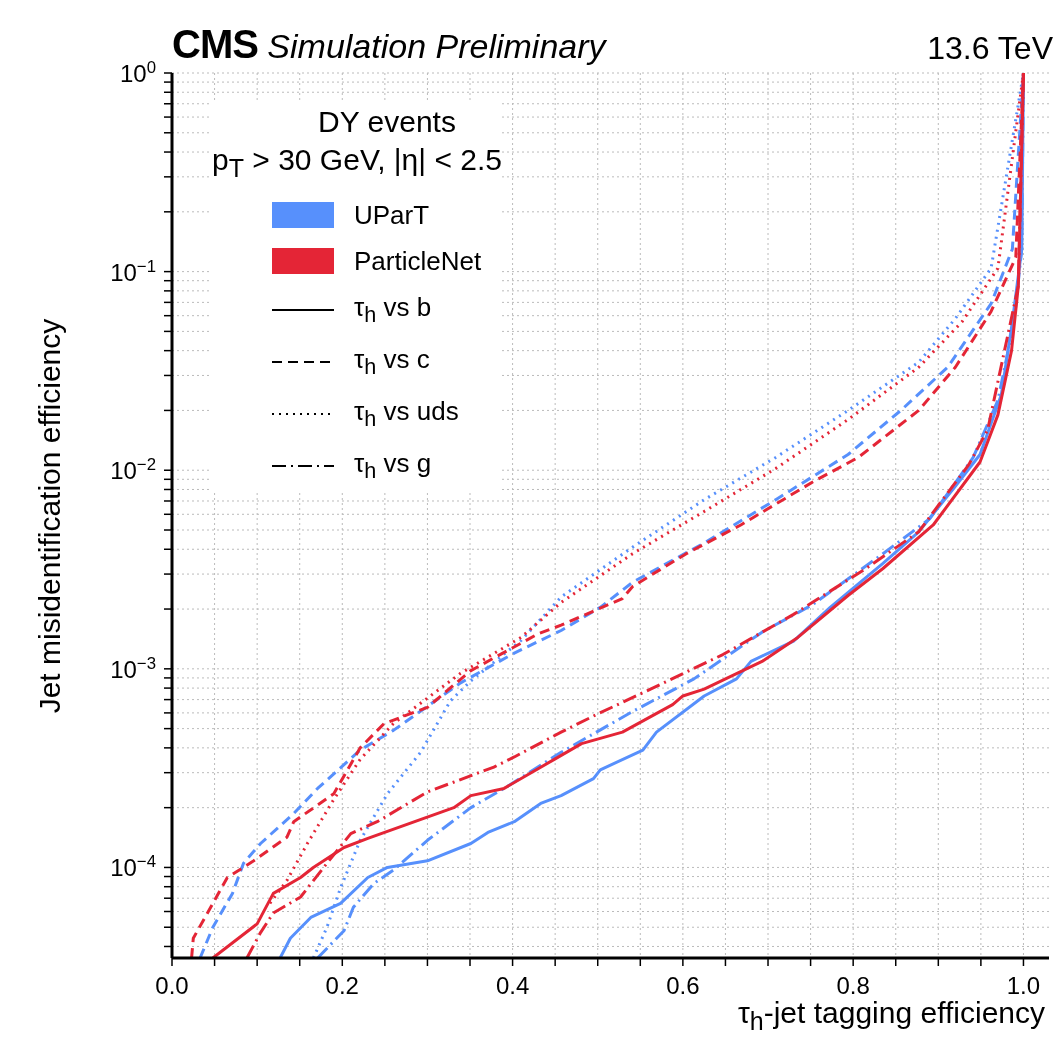 Image resolution: width=1061 pixels, height=1055 pixels. I want to click on y-tick-label: 10$^{−3}$, so click(133, 668).